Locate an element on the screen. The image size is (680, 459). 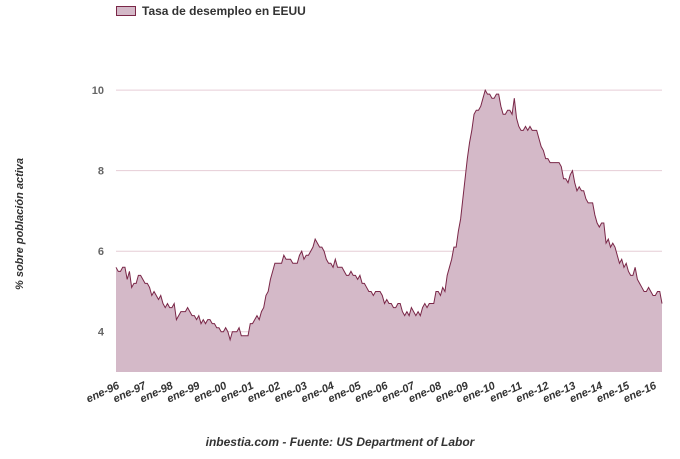
legend-label: Tasa de desempleo en EEUU is located at coordinates (224, 11).